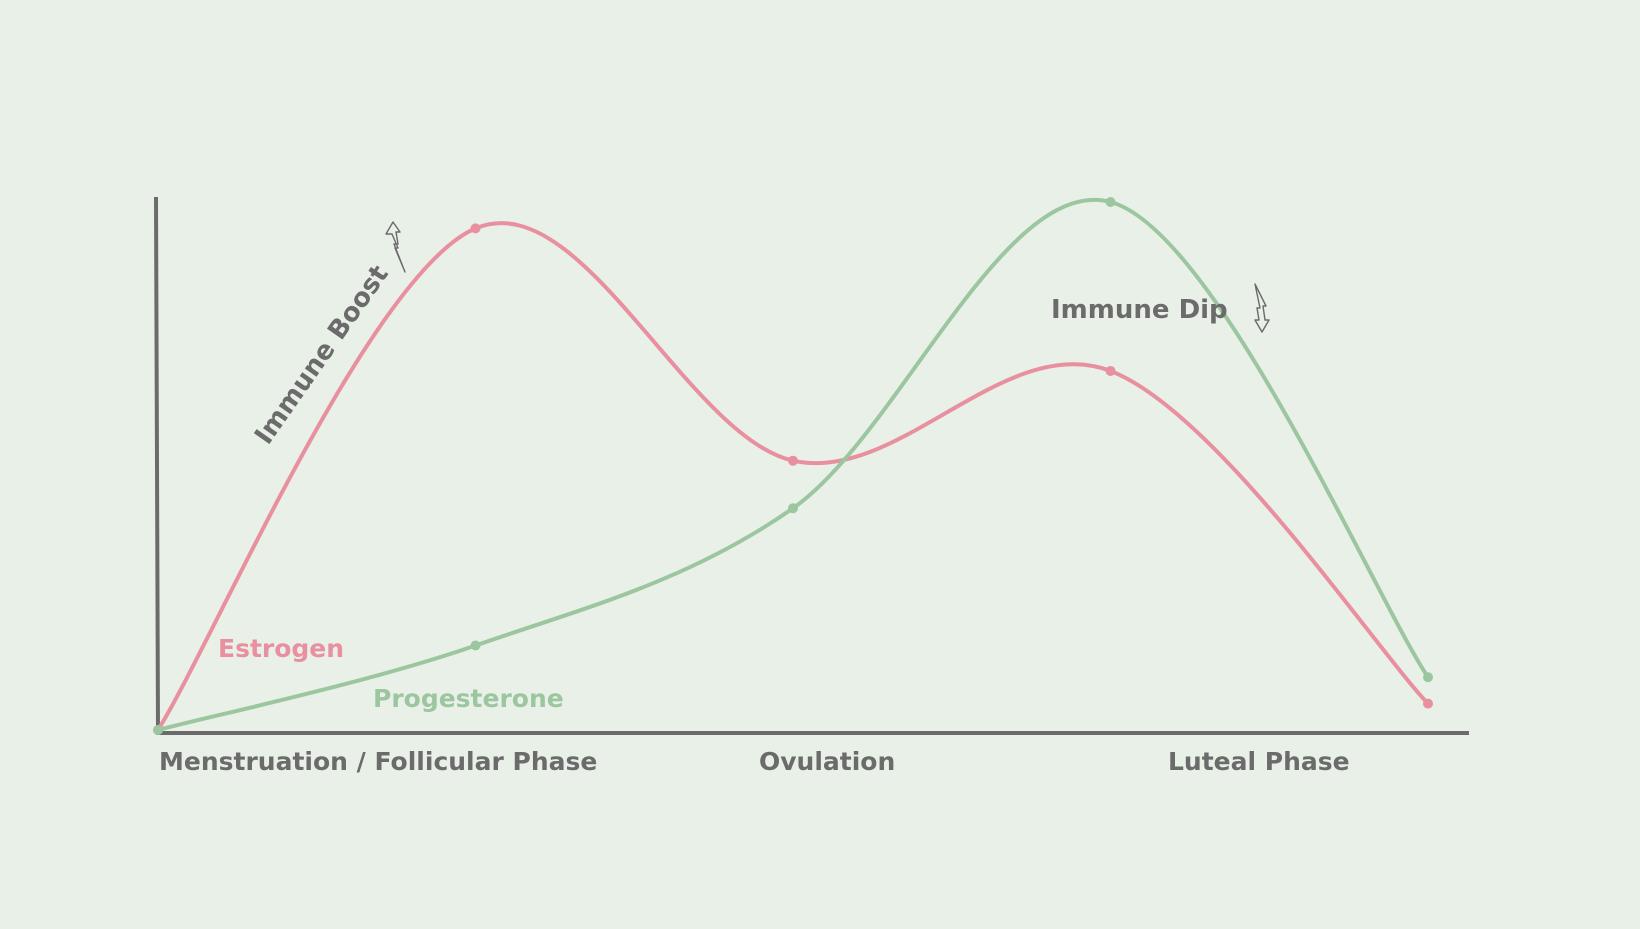  What do you see at coordinates (1262, 308) in the screenshot?
I see `lightning-down-icon` at bounding box center [1262, 308].